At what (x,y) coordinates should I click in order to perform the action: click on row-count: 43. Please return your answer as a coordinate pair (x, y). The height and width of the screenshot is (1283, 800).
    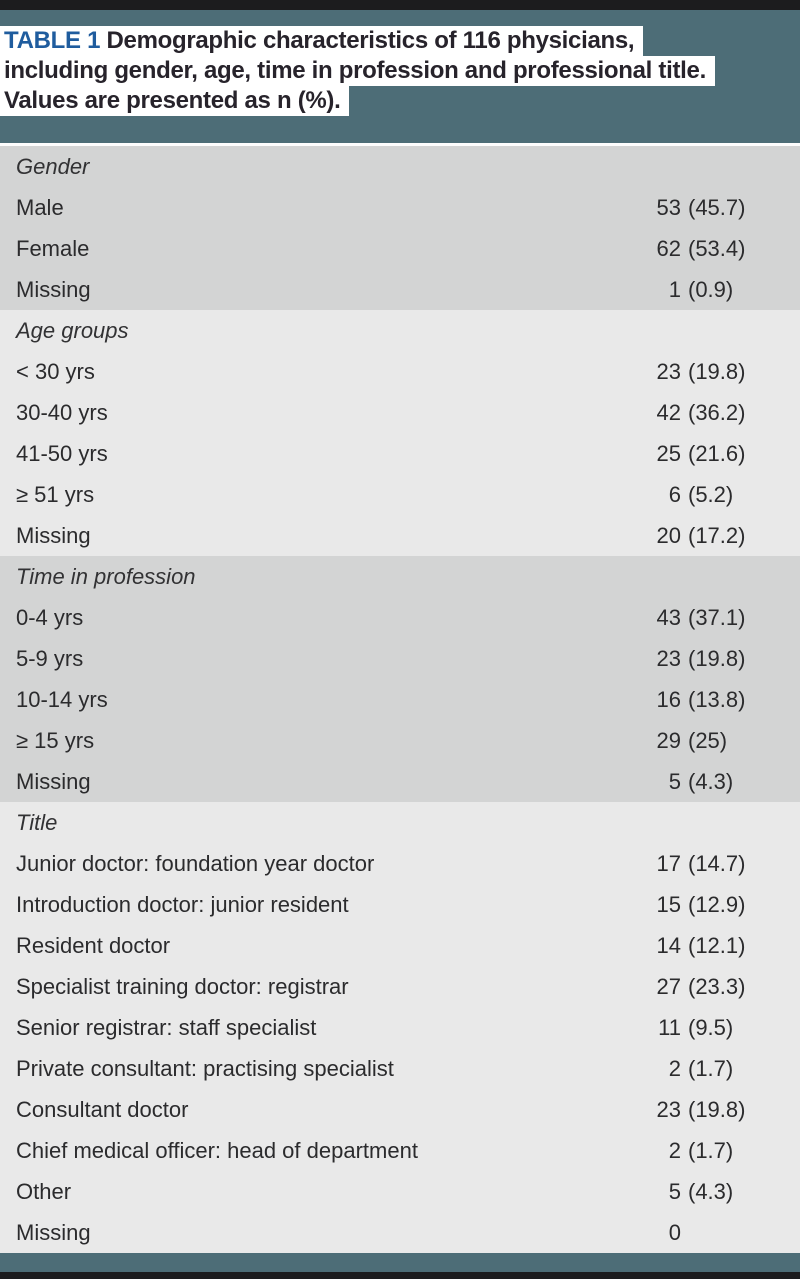
    Looking at the image, I should click on (668, 617).